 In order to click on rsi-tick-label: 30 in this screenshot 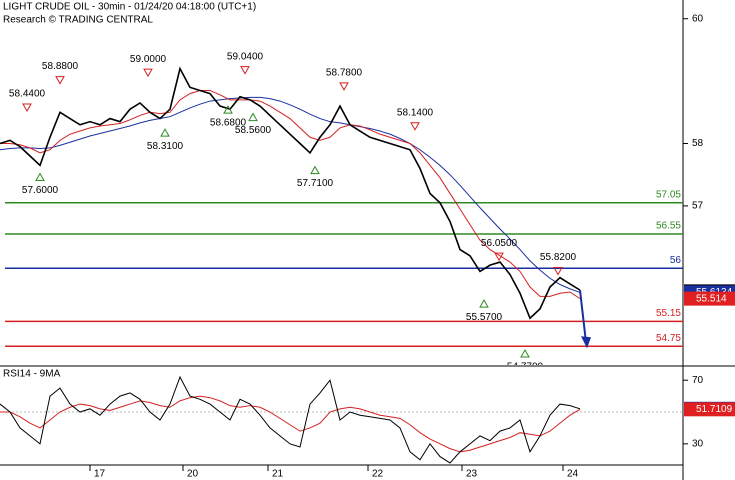, I will do `click(698, 443)`.